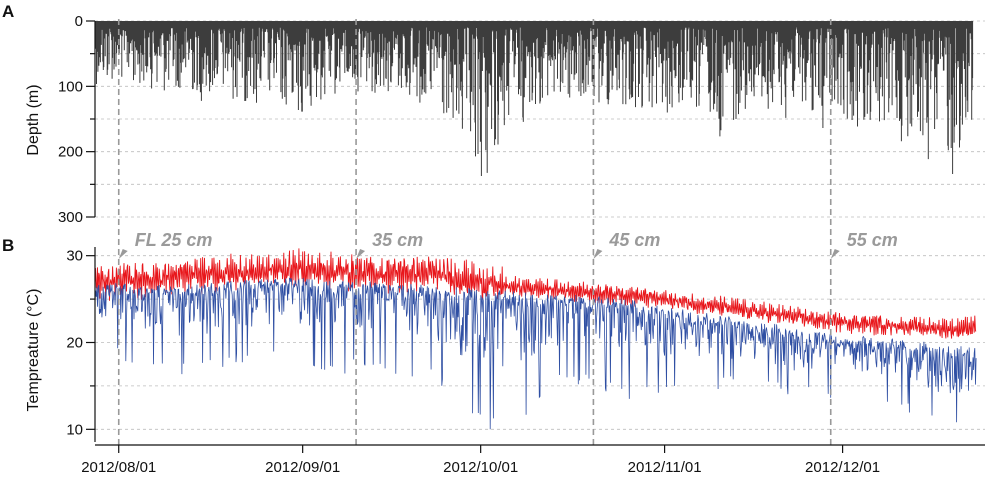  Describe the element at coordinates (79, 21) in the screenshot. I see `depth-tick-label: 0` at that location.